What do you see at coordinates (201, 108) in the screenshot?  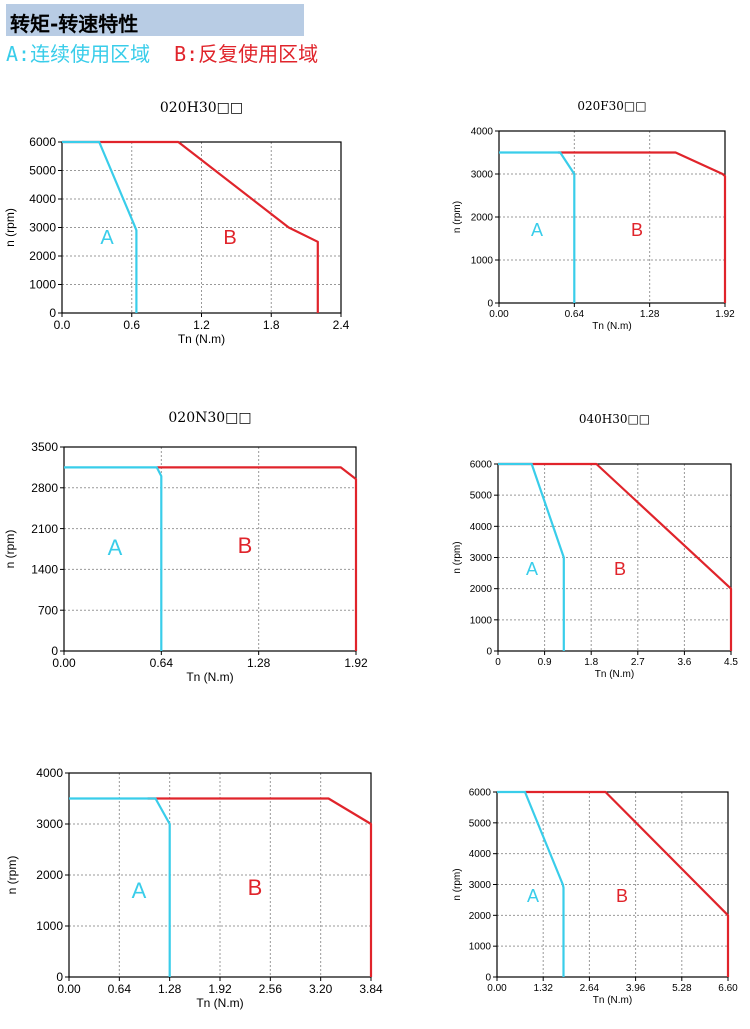 I see `chart-title: 020H30□□` at bounding box center [201, 108].